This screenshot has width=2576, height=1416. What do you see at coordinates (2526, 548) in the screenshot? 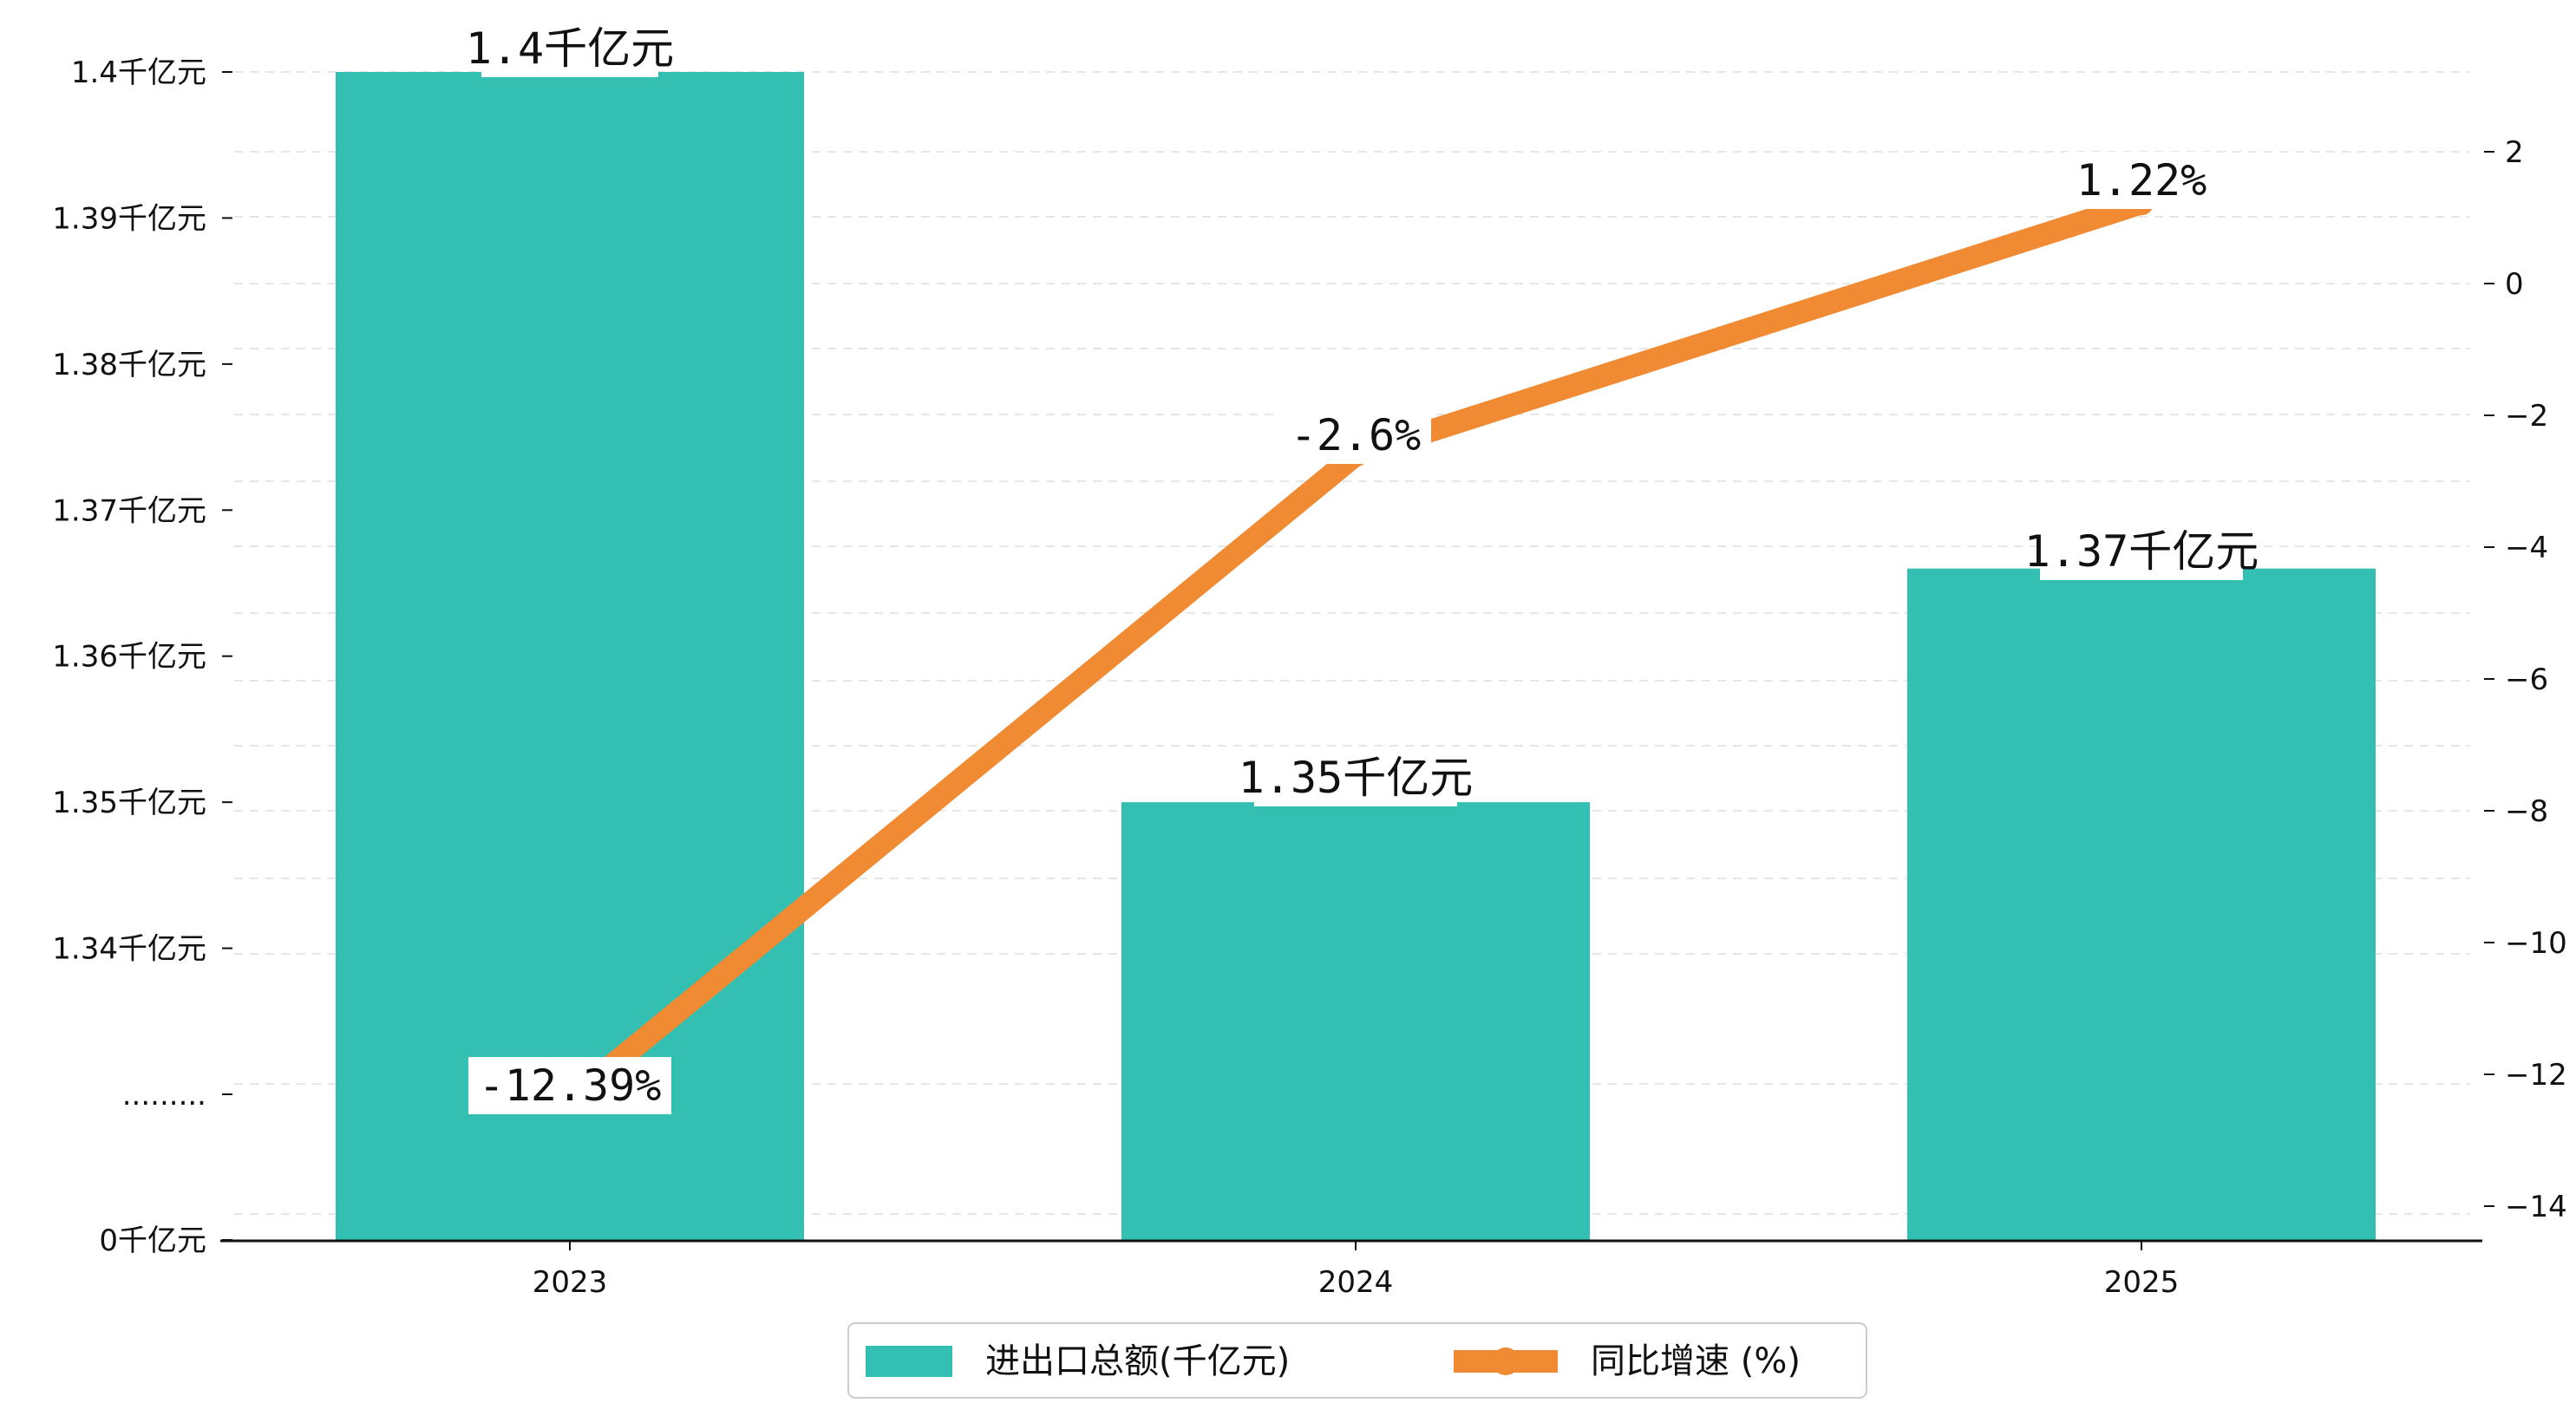
I see `right-tick-label: −4` at bounding box center [2526, 548].